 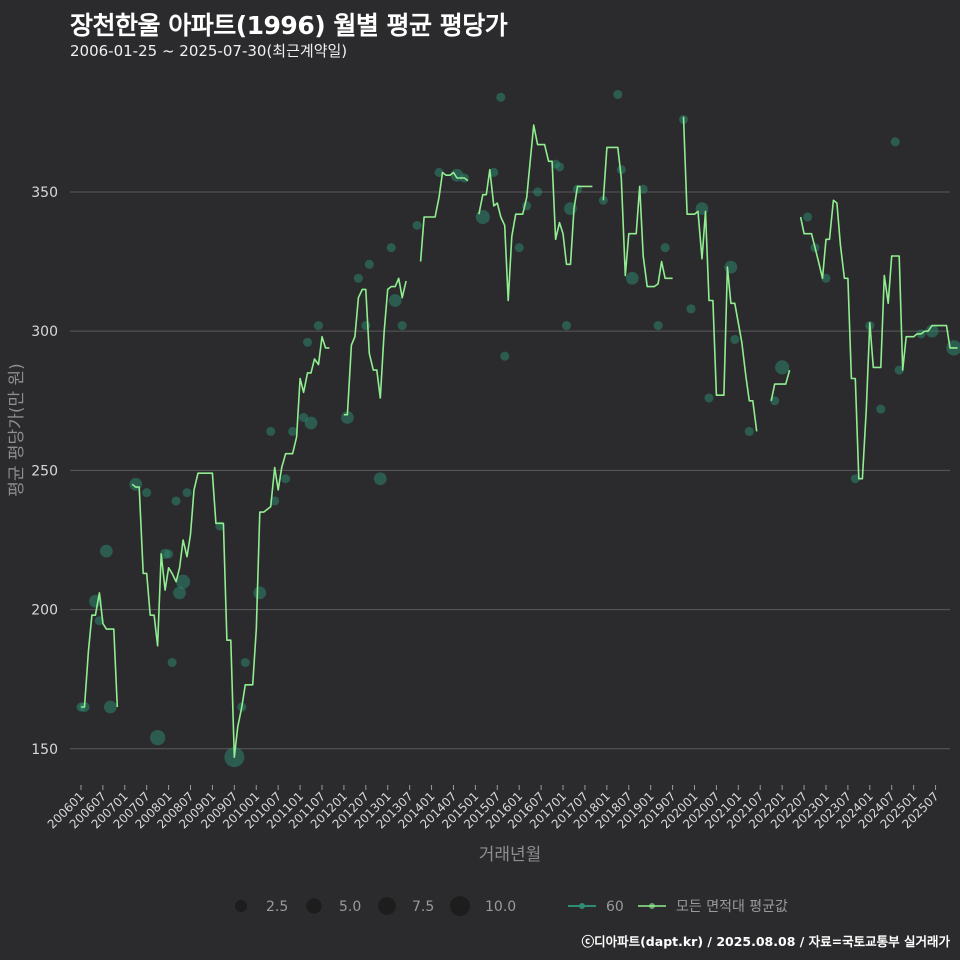 What do you see at coordinates (17, 430) in the screenshot?
I see `y-axis-title: 평균 평당가(만 원)` at bounding box center [17, 430].